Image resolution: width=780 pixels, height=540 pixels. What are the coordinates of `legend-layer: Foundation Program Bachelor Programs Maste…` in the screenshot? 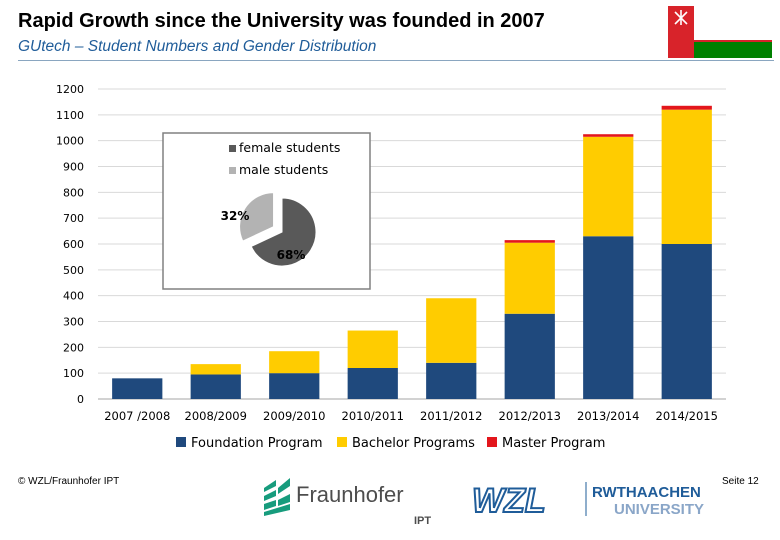 It's located at (390, 443).